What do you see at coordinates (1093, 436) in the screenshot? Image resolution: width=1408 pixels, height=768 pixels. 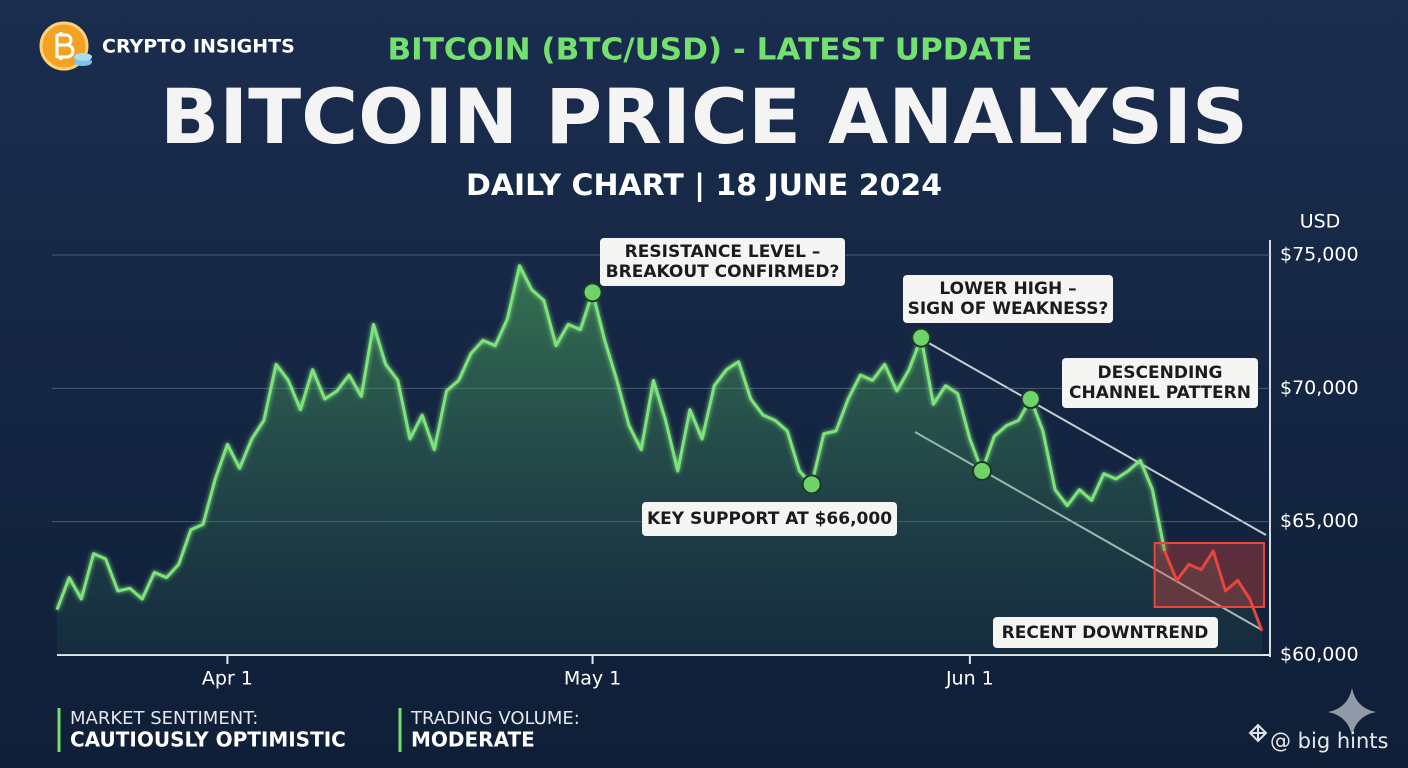 I see `channel-line` at bounding box center [1093, 436].